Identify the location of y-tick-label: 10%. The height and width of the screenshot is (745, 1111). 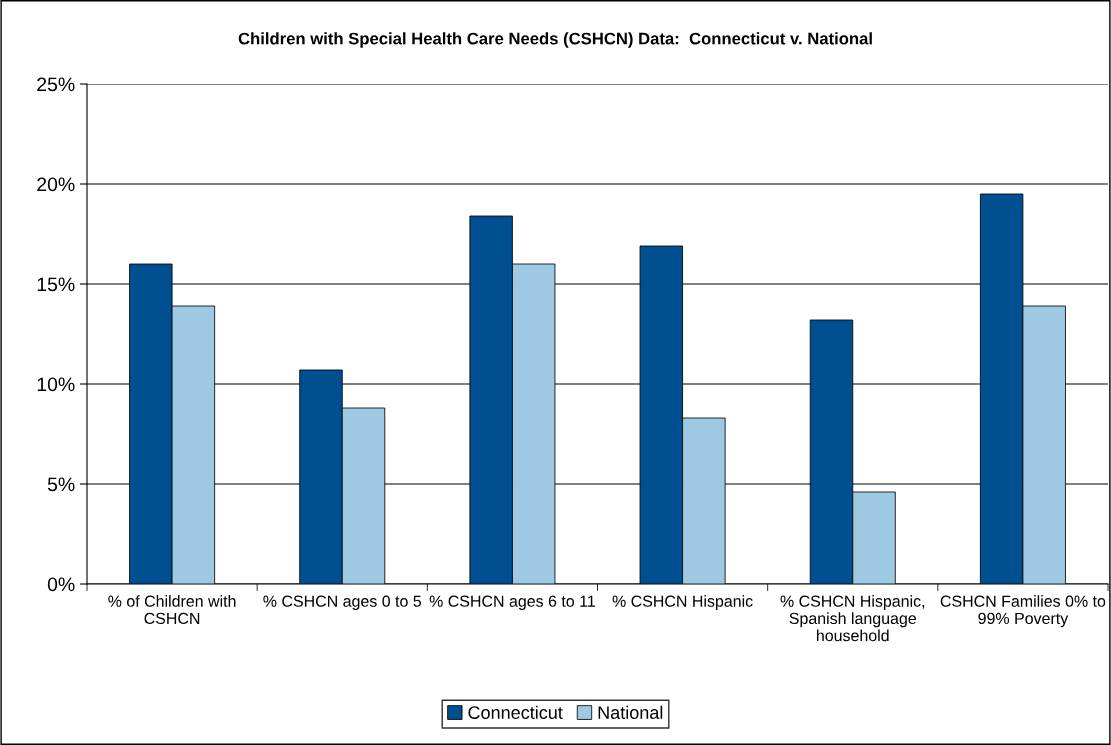
(56, 384).